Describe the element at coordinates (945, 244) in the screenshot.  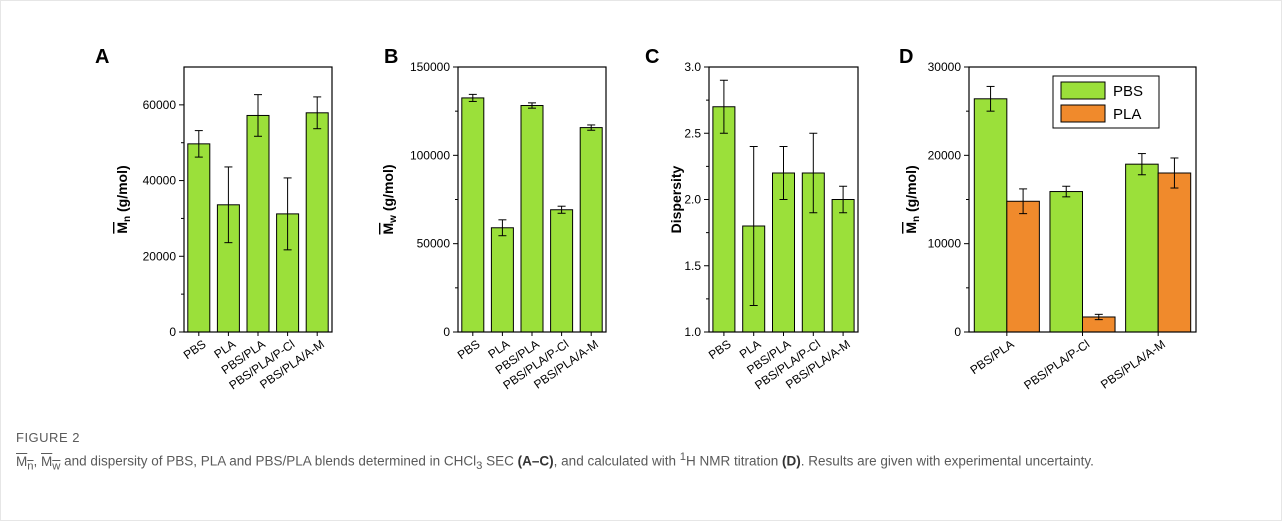
I see `y-tick-label: 10000` at that location.